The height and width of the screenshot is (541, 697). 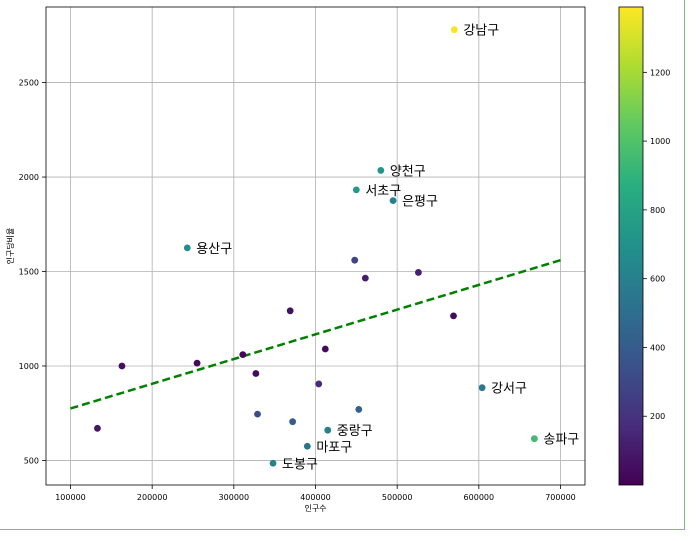 I want to click on colorbar-tick-label: 1000, so click(x=660, y=141).